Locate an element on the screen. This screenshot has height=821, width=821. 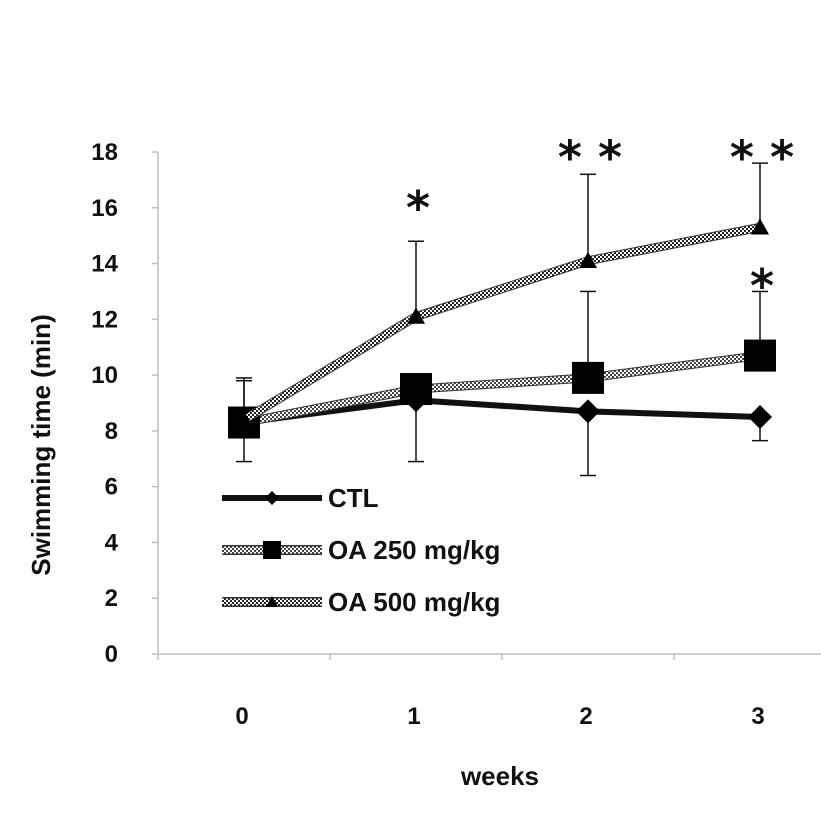
legend-label: CTL is located at coordinates (353, 498).